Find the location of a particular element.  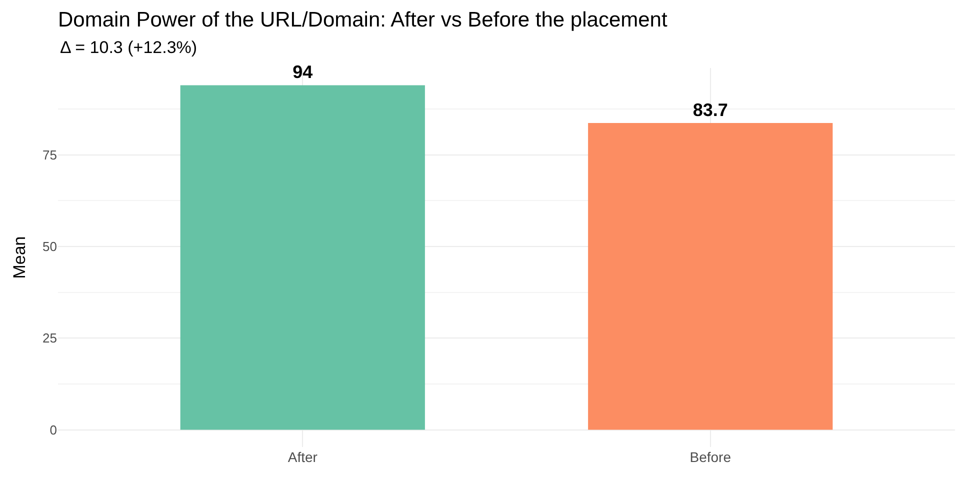

y-axis-title: Mean is located at coordinates (20, 257).